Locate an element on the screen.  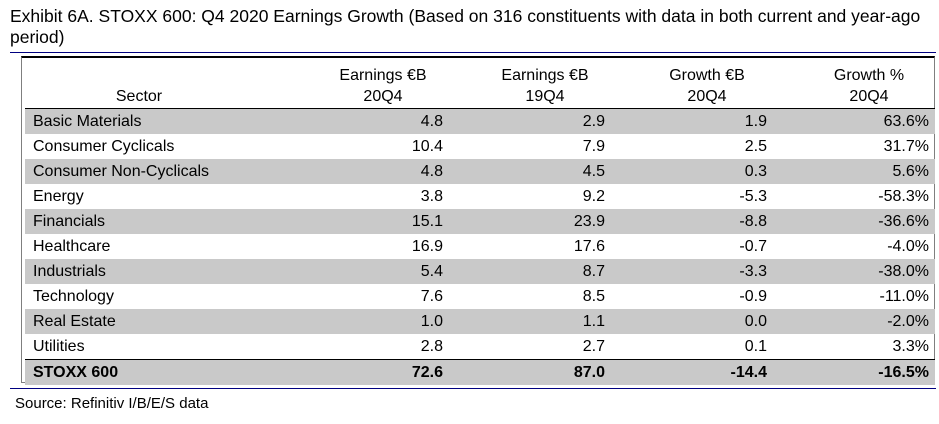
cell-growth-eur: -8.8 is located at coordinates (692, 221).